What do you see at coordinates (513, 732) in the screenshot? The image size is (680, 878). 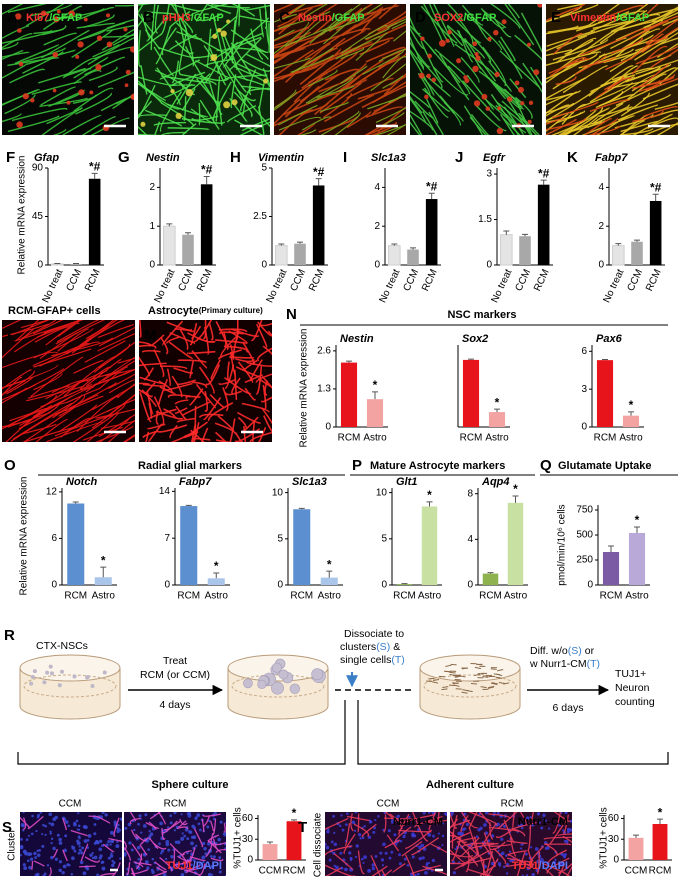 I see `bracket` at bounding box center [513, 732].